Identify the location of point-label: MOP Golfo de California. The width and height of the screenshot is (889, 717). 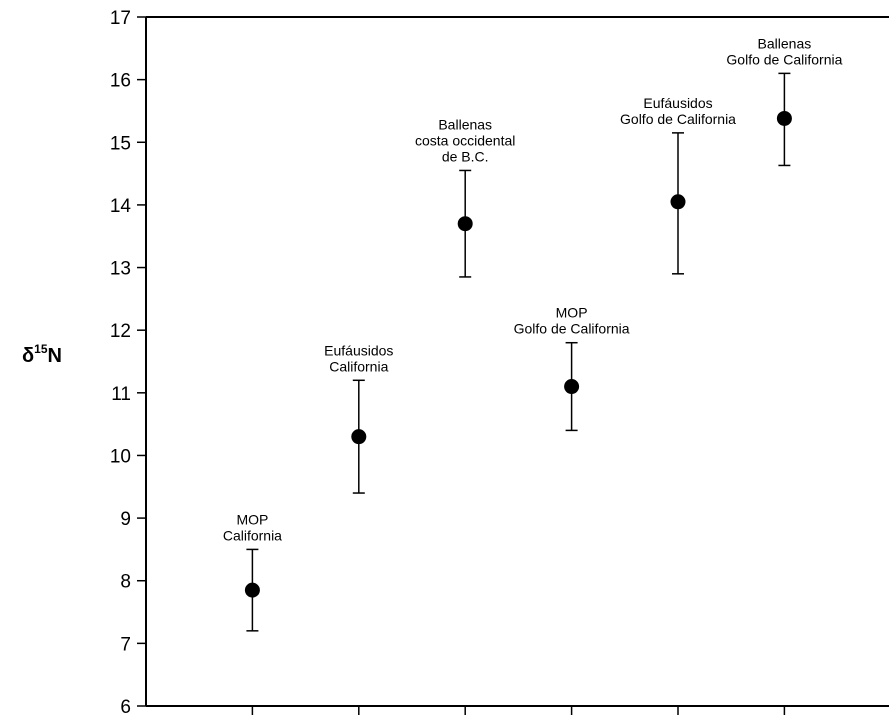
(572, 321).